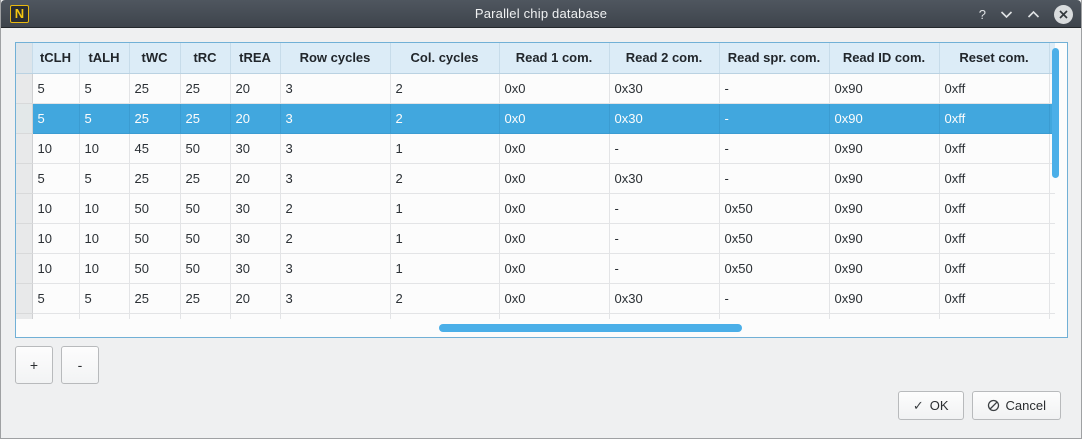 This screenshot has width=1082, height=439. I want to click on table-row: 10 10 50 50 30 2 1 0x0-0x50 0x90 0xff, so click(535, 208).